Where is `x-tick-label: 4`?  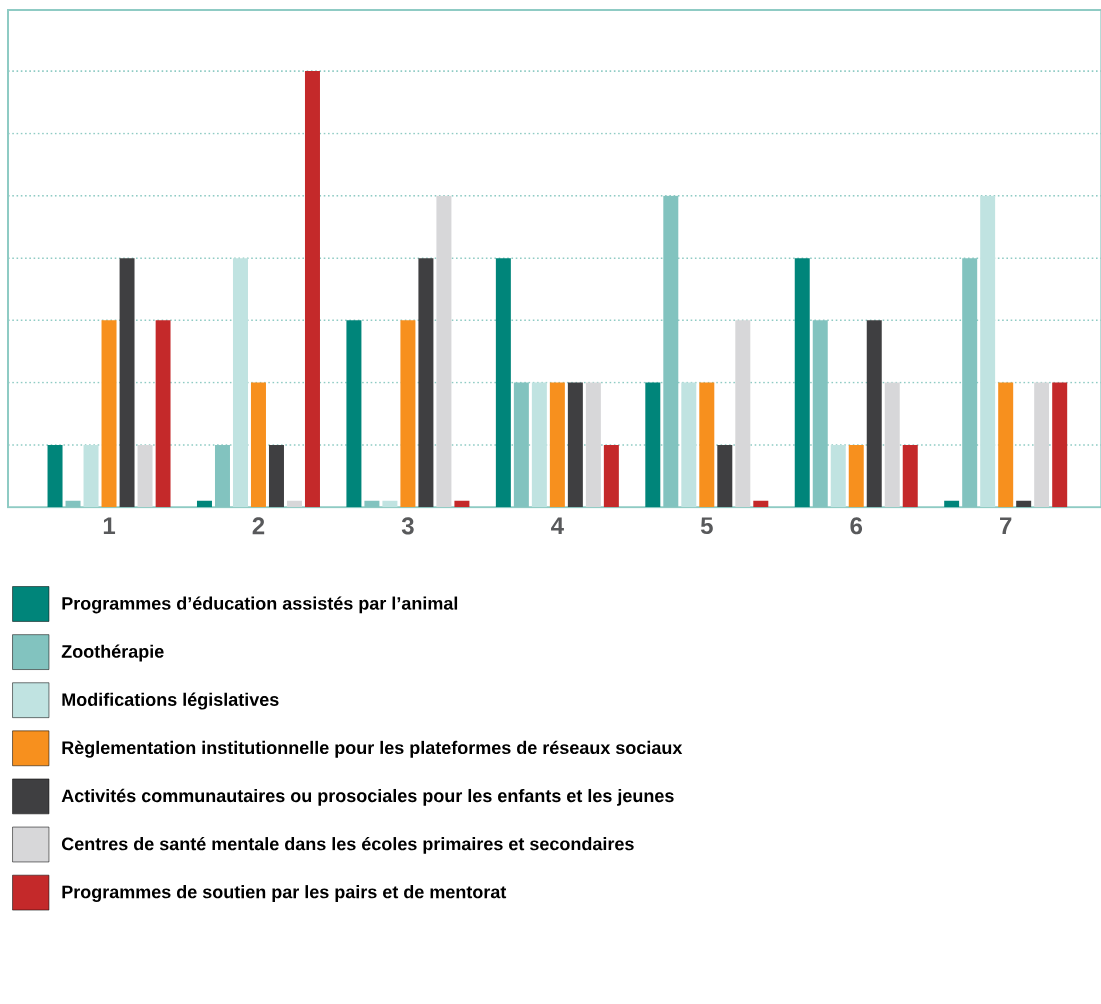 x-tick-label: 4 is located at coordinates (557, 525).